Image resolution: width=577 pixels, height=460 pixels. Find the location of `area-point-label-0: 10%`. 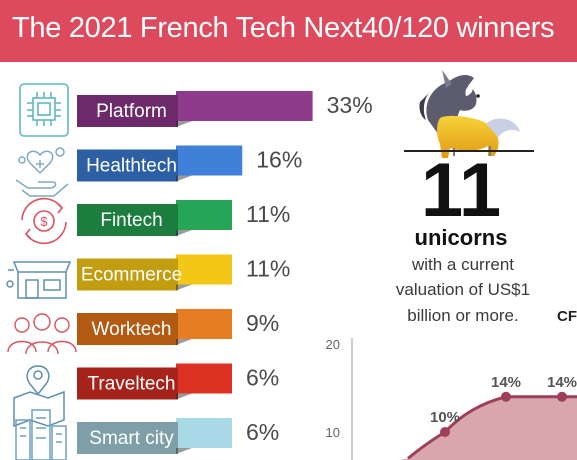

area-point-label-0: 10% is located at coordinates (445, 417).